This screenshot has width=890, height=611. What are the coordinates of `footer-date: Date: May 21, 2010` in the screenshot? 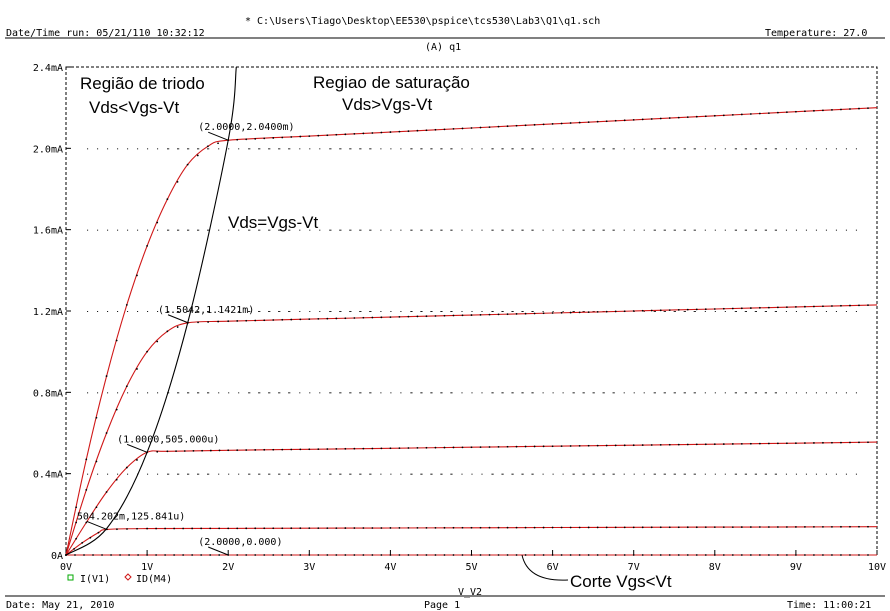 It's located at (60, 605).